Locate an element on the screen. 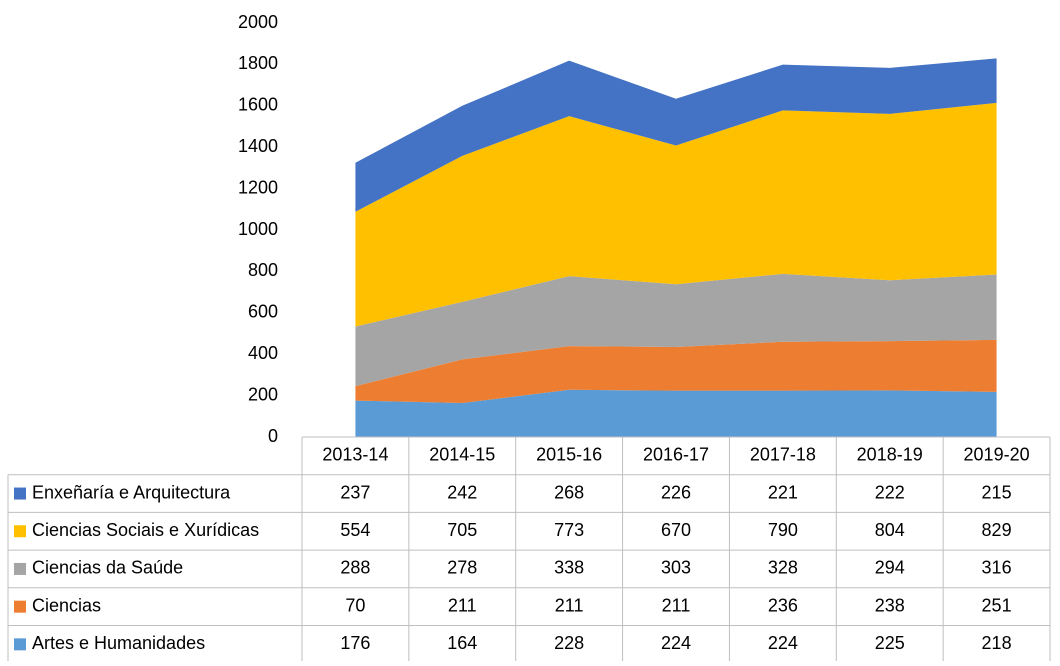  table-value: 670 is located at coordinates (676, 530).